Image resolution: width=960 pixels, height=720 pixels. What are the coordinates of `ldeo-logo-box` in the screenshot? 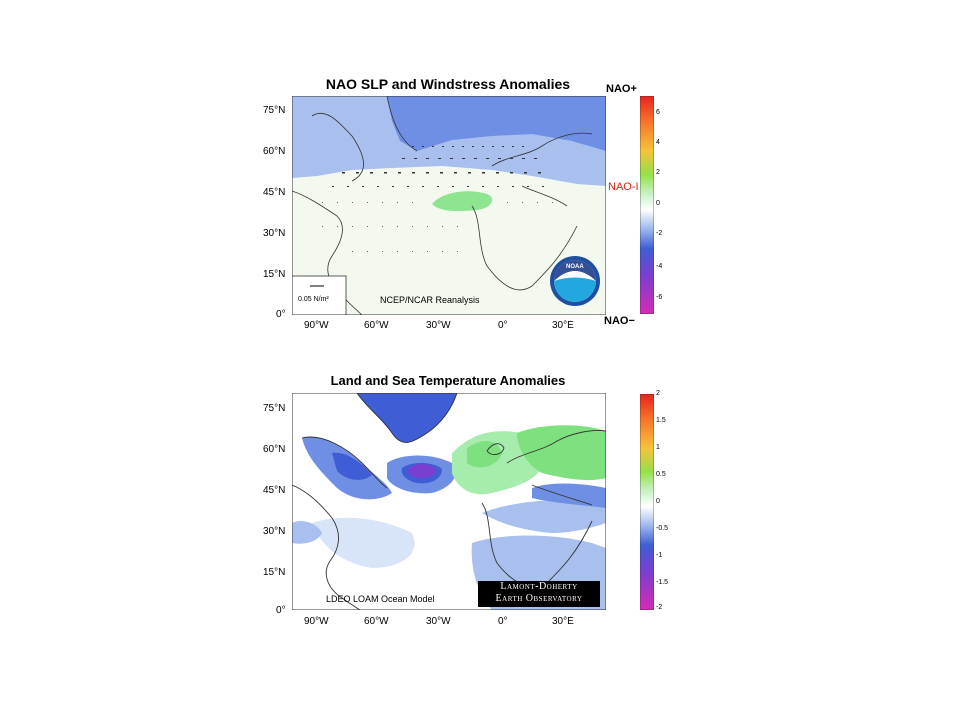 It's located at (539, 594).